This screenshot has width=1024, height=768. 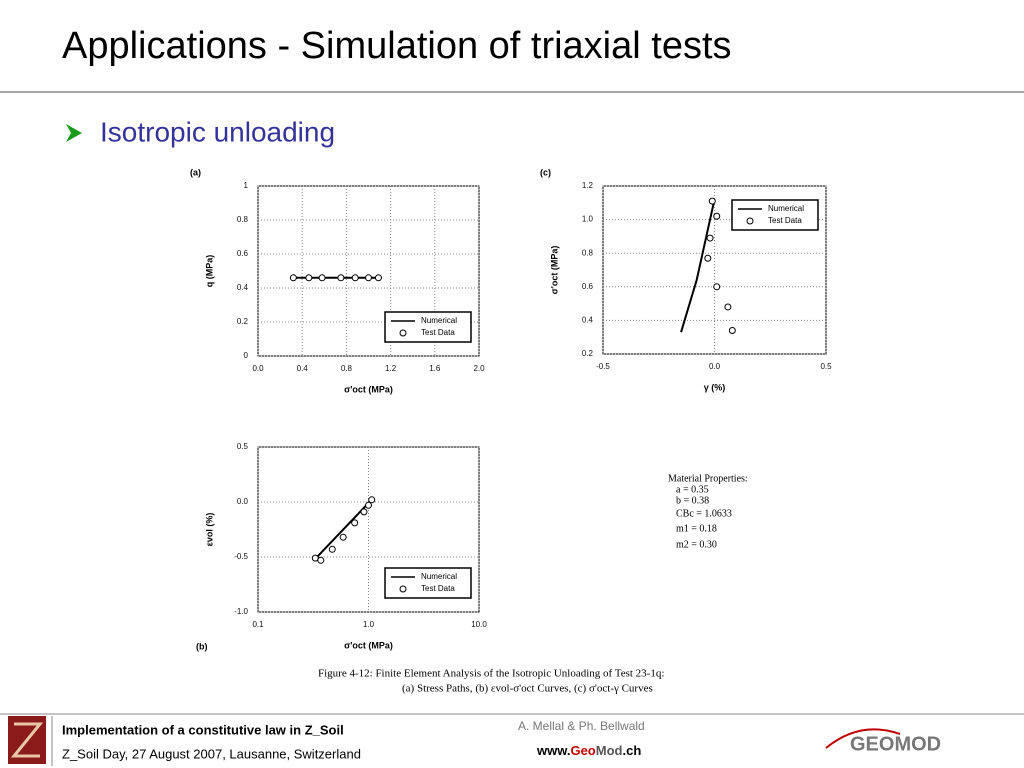 I want to click on y-tick-label: -1.0, so click(x=241, y=611).